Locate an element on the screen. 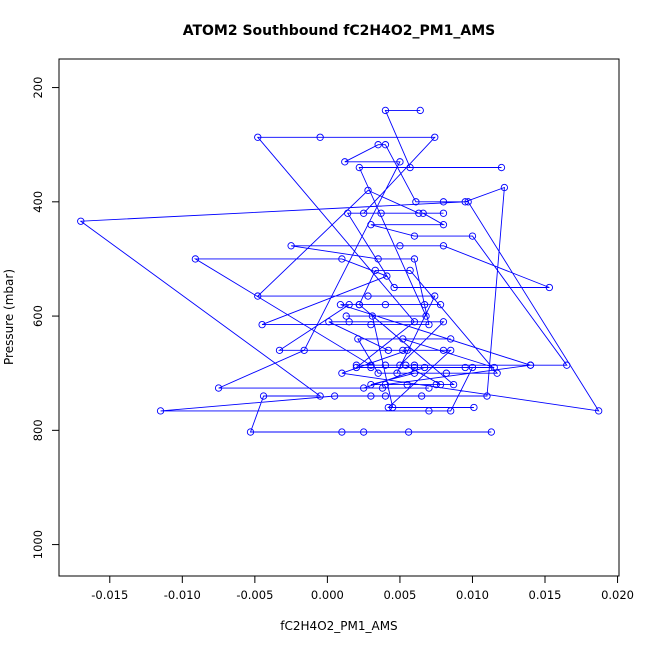 Image resolution: width=650 pixels, height=650 pixels. x-tick-label: 0.015 is located at coordinates (545, 595).